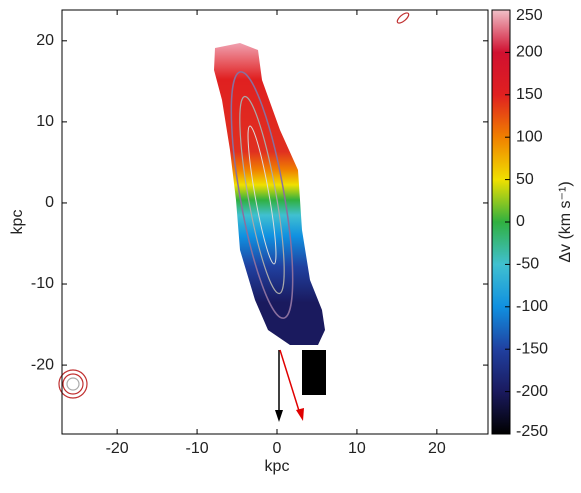 The width and height of the screenshot is (581, 493). I want to click on y-tick-label: 10, so click(45, 121).